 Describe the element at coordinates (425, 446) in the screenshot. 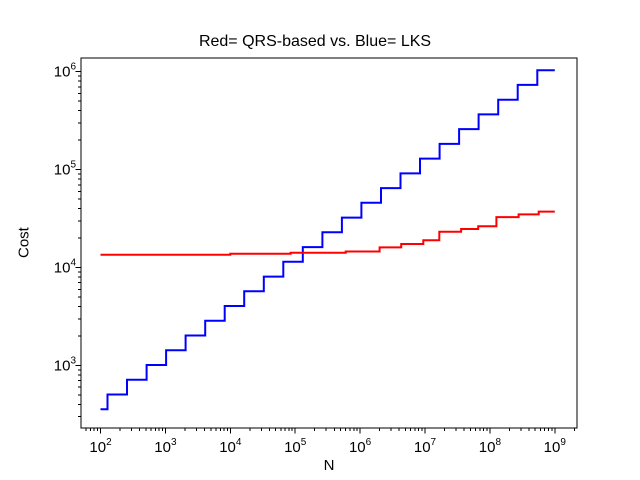

I see `x-tick-label: 10⁷` at that location.